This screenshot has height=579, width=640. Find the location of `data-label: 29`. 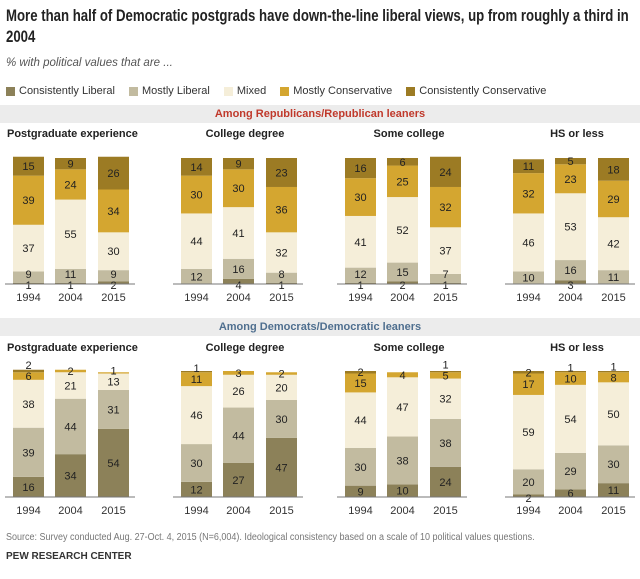

data-label: 29 is located at coordinates (570, 472).